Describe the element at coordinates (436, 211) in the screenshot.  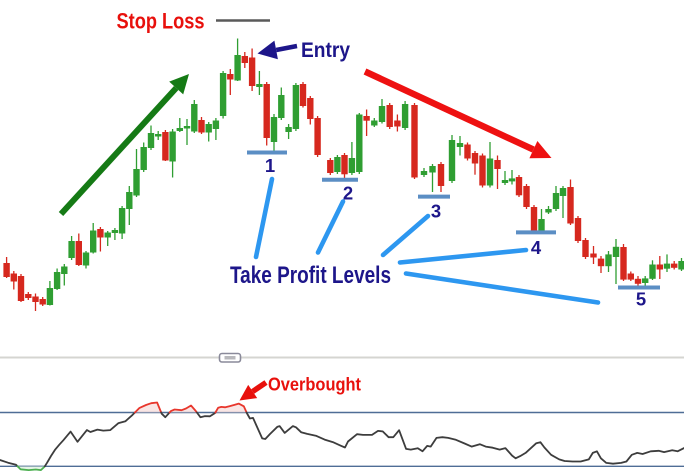
I see `svg-text: 3` at that location.